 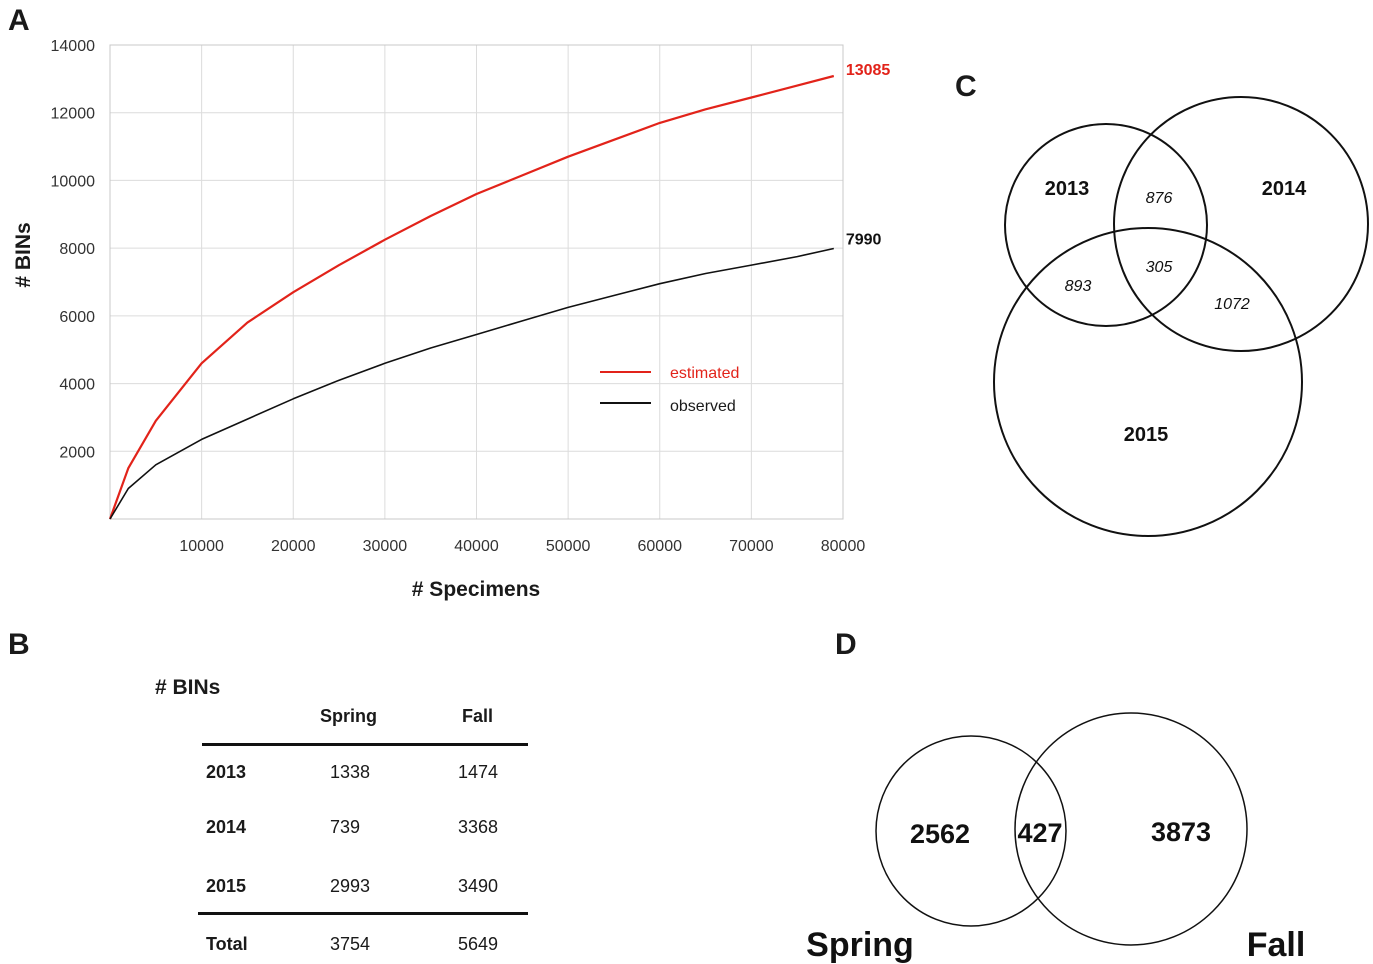 I want to click on venn-label-2015: 2015, so click(x=1146, y=435).